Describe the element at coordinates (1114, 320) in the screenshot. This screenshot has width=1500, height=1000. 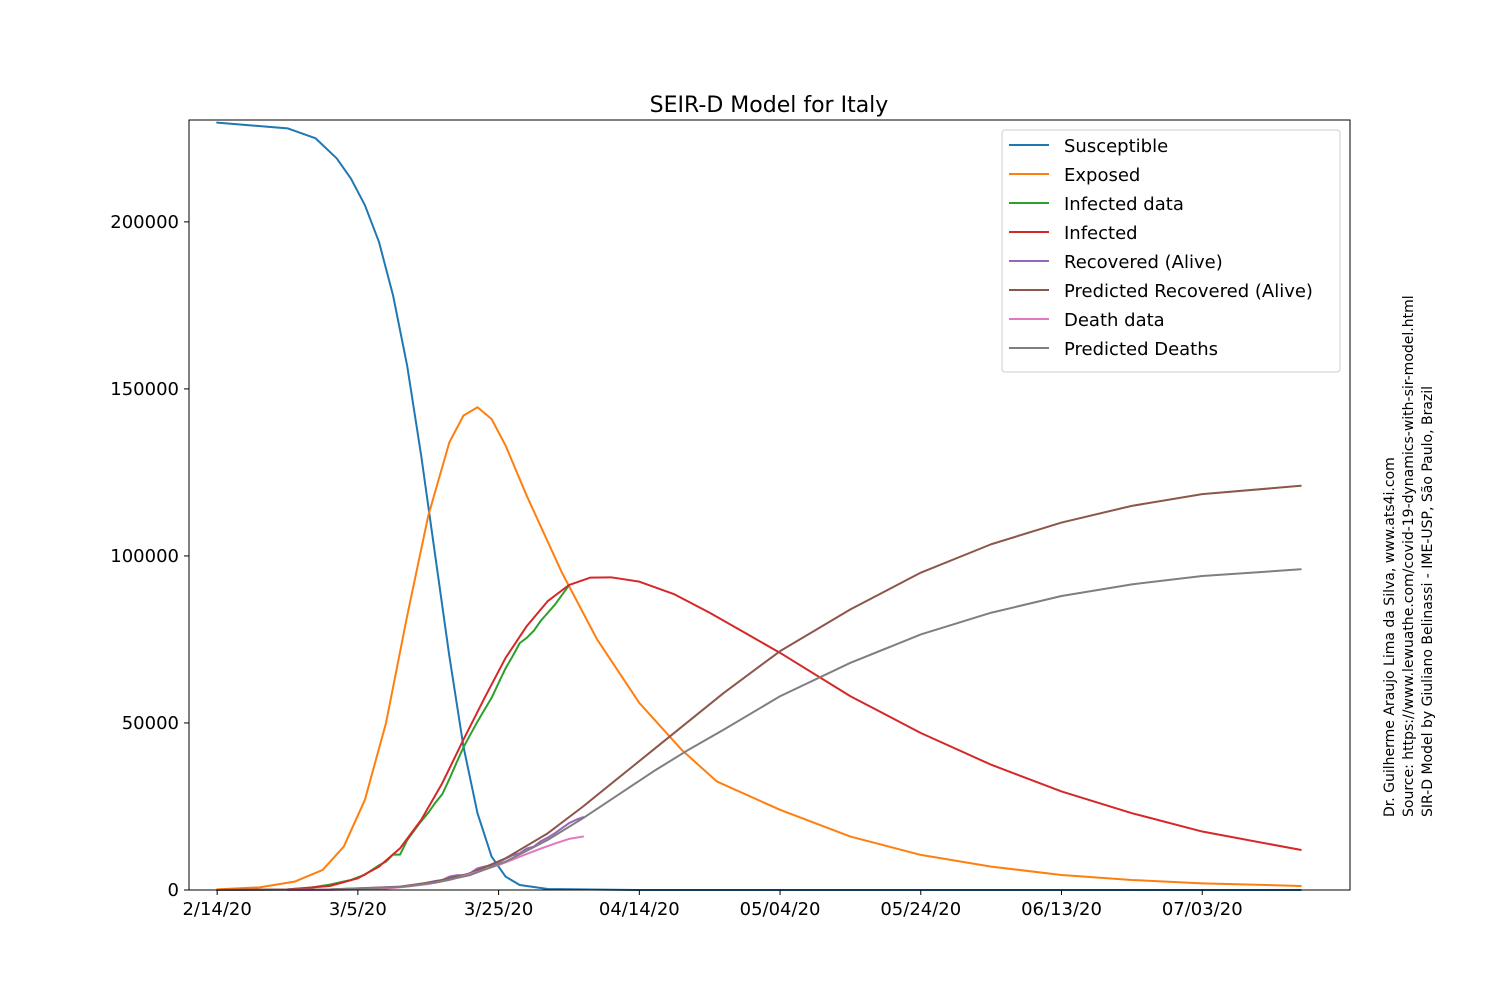
I see `legend-label-death-data: Death data` at that location.